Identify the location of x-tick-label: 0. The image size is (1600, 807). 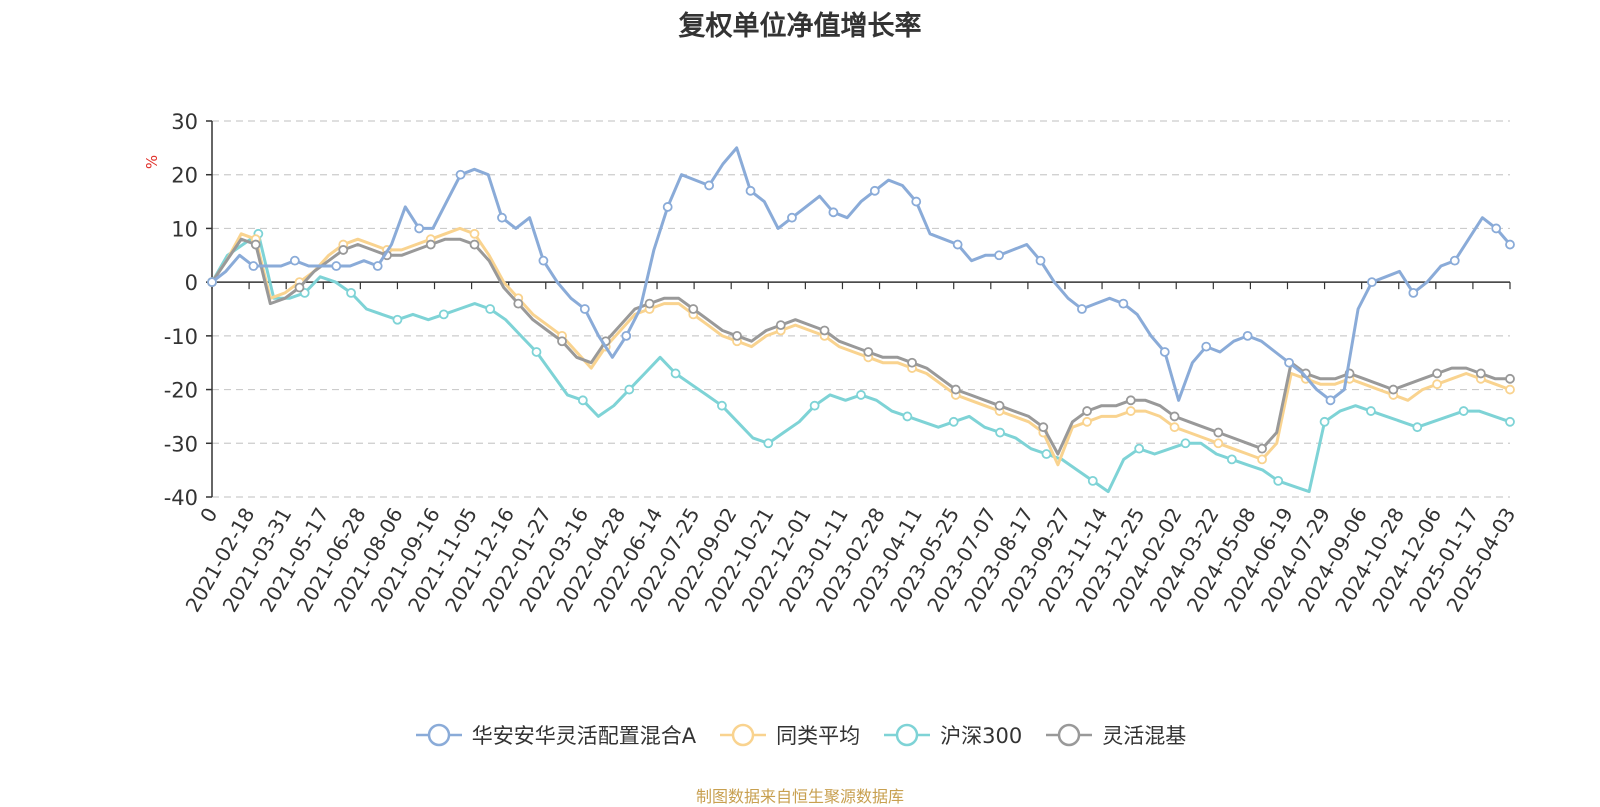
(208, 515).